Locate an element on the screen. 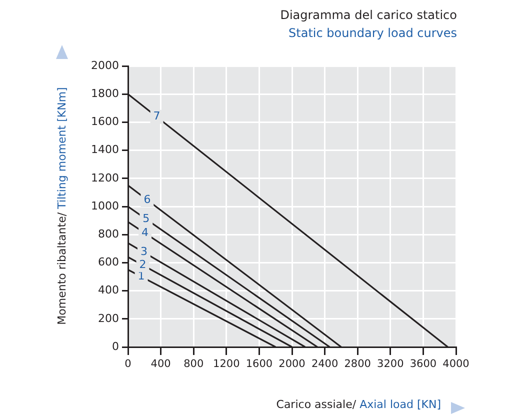 The image size is (509, 418). y-tick-label: 600 is located at coordinates (108, 262).